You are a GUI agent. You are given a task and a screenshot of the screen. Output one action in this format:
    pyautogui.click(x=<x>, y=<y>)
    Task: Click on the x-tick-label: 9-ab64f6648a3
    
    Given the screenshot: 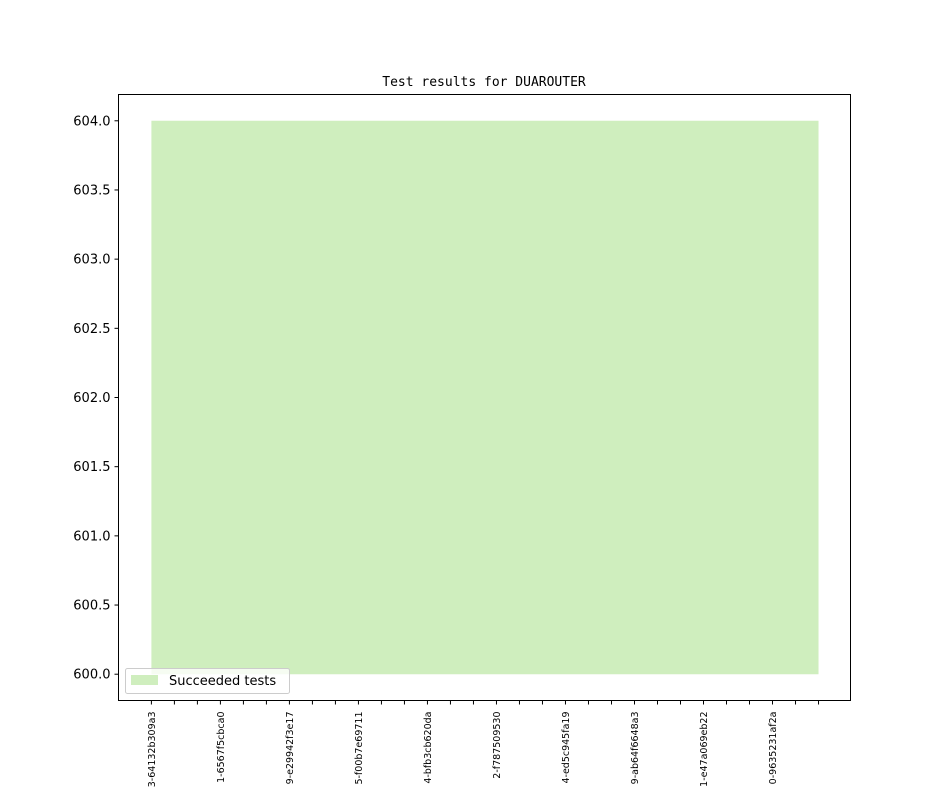 What is the action you would take?
    pyautogui.click(x=635, y=748)
    